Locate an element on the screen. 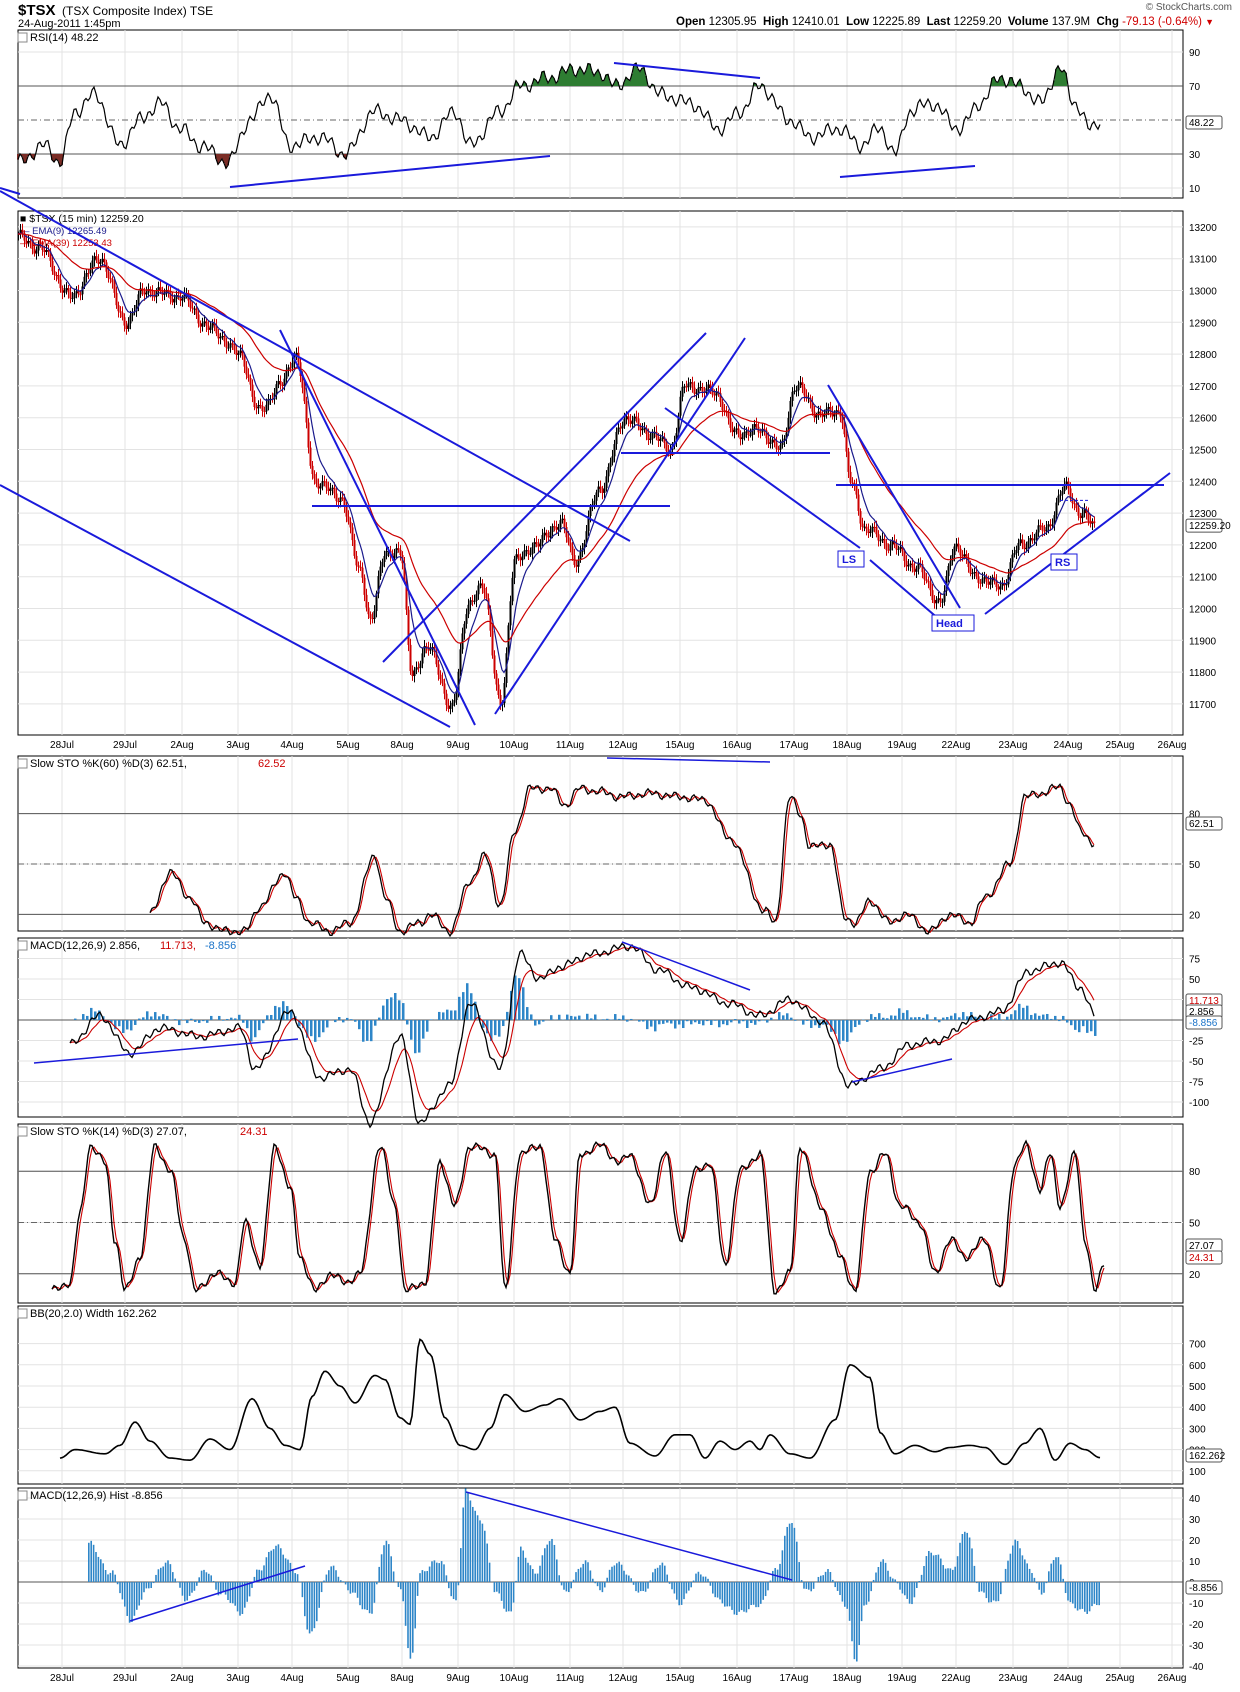 Image resolution: width=1240 pixels, height=1692 pixels. hist-date-label: 3Aug is located at coordinates (237, 1678).